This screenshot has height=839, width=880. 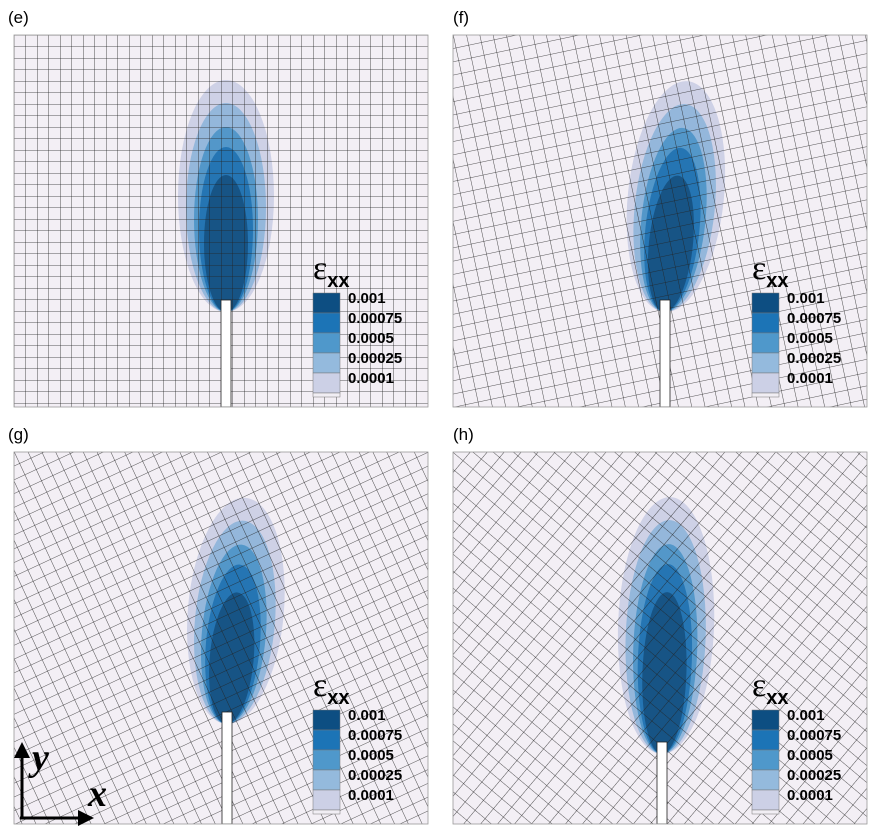 What do you see at coordinates (38, 758) in the screenshot?
I see `y-axis-label: y` at bounding box center [38, 758].